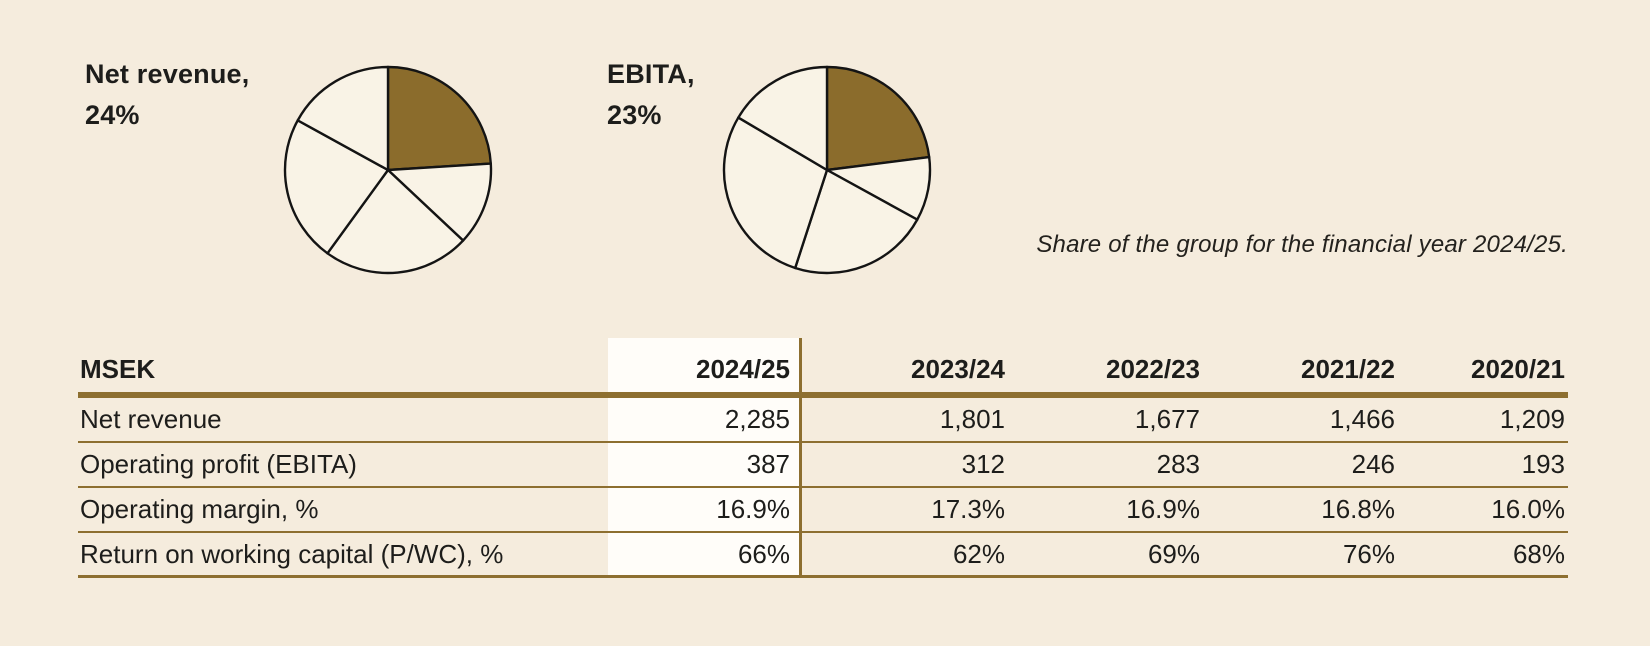 The image size is (1650, 646). I want to click on cell-value: 69%, so click(1173, 554).